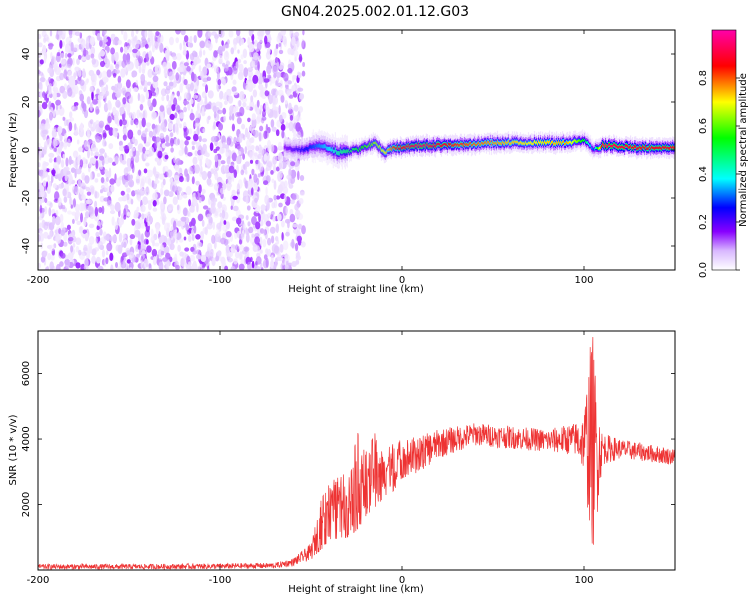  What do you see at coordinates (703, 270) in the screenshot?
I see `colorbar-tick-label: 0.0` at bounding box center [703, 270].